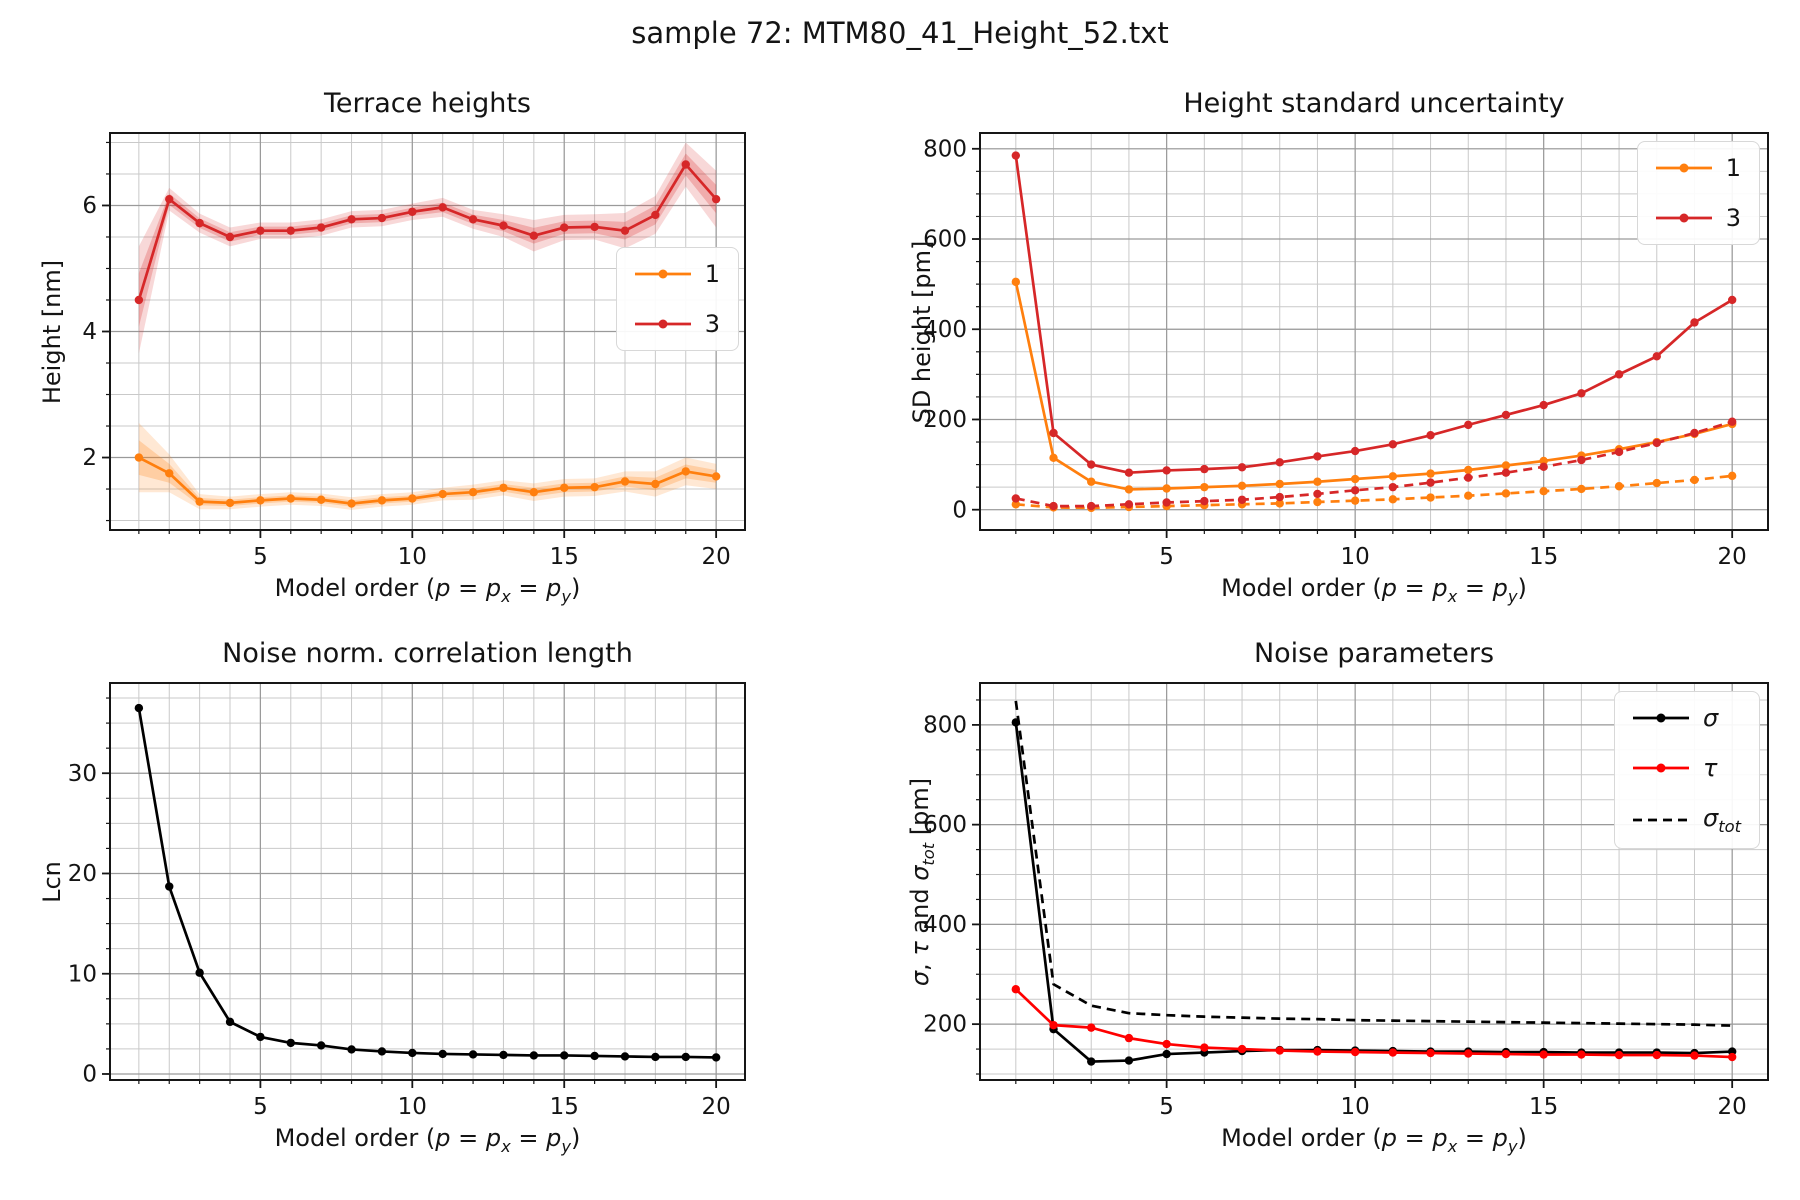 This screenshot has width=1800, height=1200. What do you see at coordinates (52, 331) in the screenshot?
I see `y-axis-label: Height [nm]` at bounding box center [52, 331].